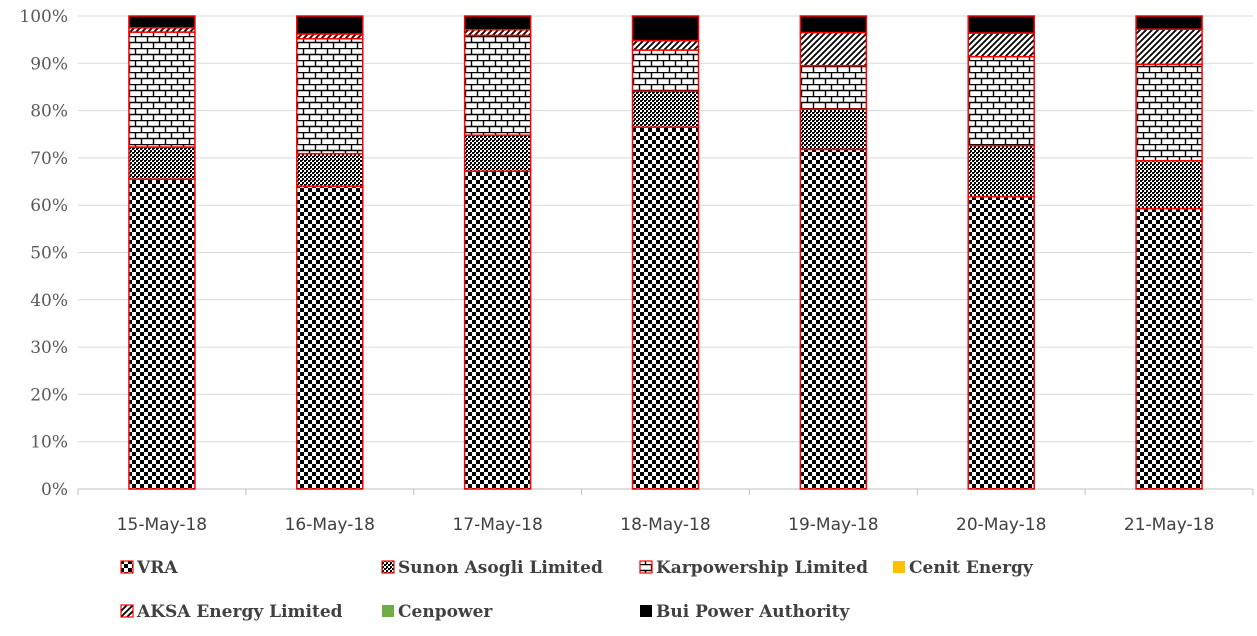 The height and width of the screenshot is (636, 1257). What do you see at coordinates (49, 301) in the screenshot?
I see `y-tick-label: 40%` at bounding box center [49, 301].